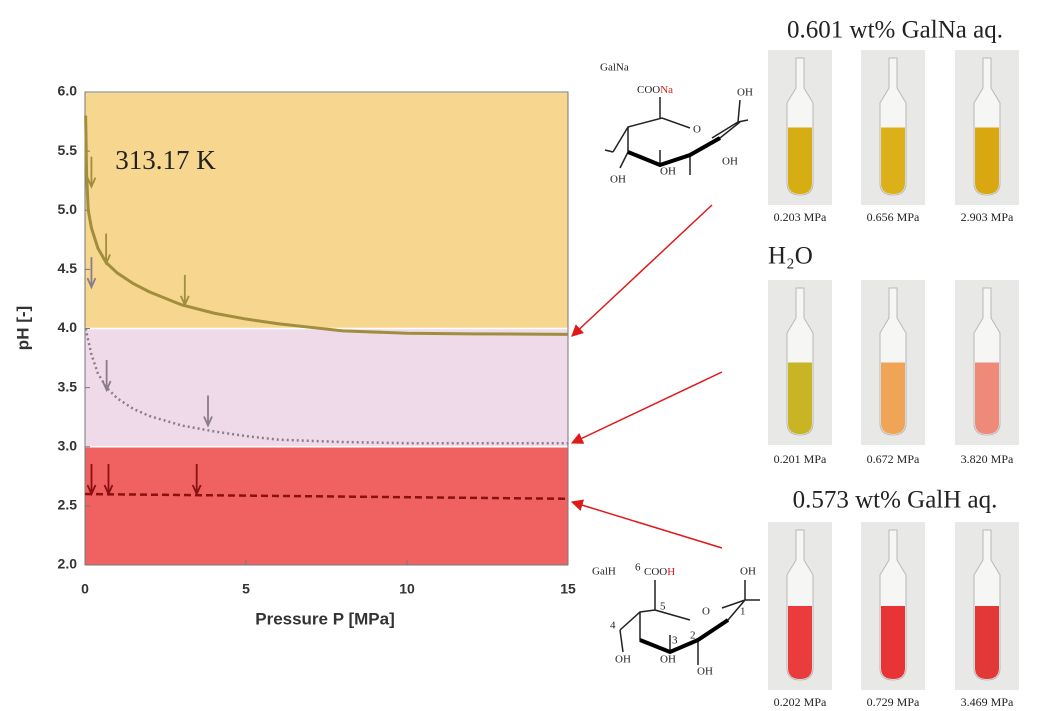 Image resolution: width=1045 pixels, height=711 pixels. What do you see at coordinates (568, 589) in the screenshot?
I see `x-tick-label: 15` at bounding box center [568, 589].